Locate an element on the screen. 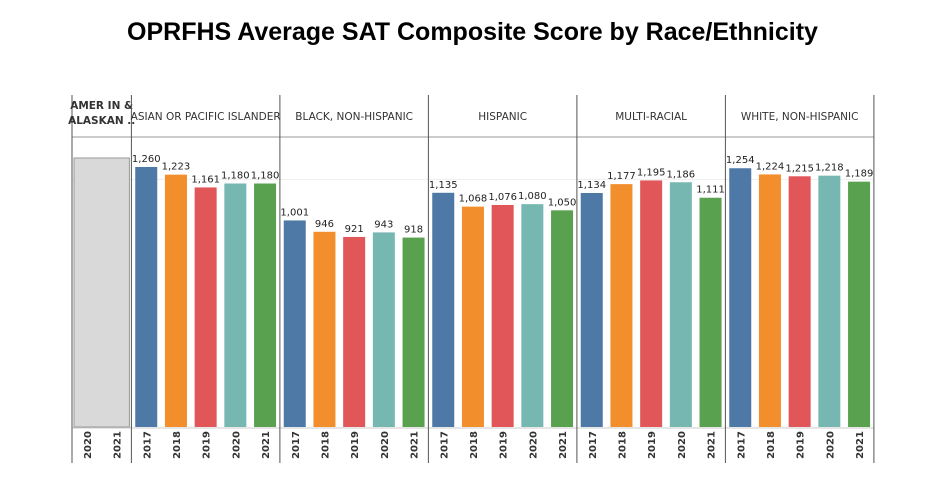 This screenshot has height=495, width=945. data-label: 1,068 is located at coordinates (473, 199).